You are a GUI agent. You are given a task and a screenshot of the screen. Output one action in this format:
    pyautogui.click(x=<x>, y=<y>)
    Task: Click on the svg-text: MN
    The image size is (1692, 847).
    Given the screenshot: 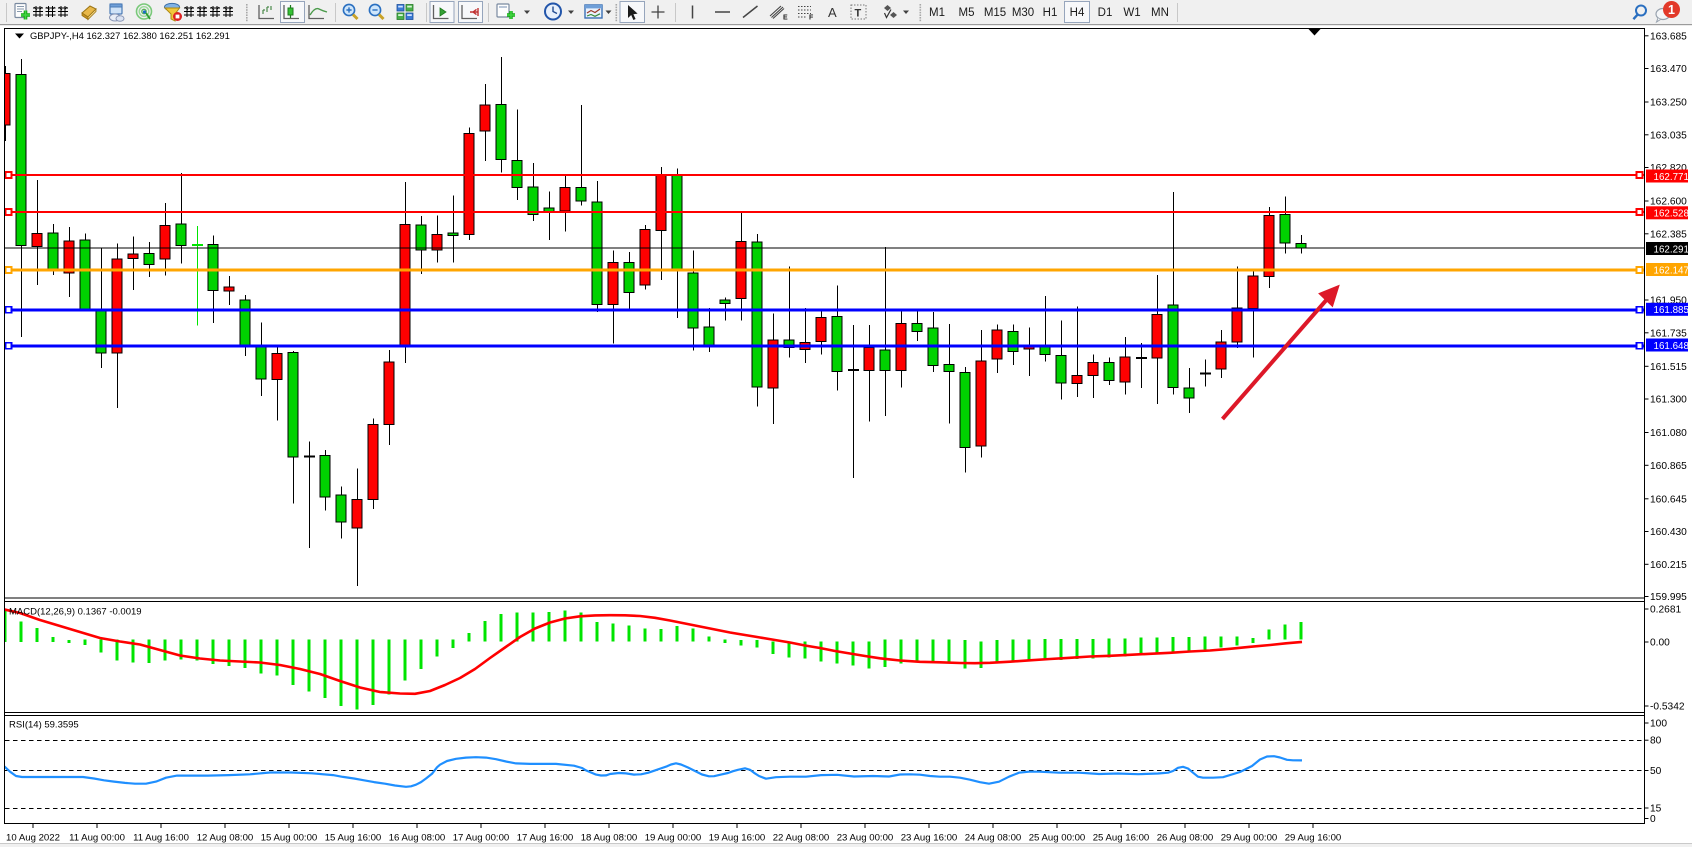 What is the action you would take?
    pyautogui.click(x=1160, y=13)
    